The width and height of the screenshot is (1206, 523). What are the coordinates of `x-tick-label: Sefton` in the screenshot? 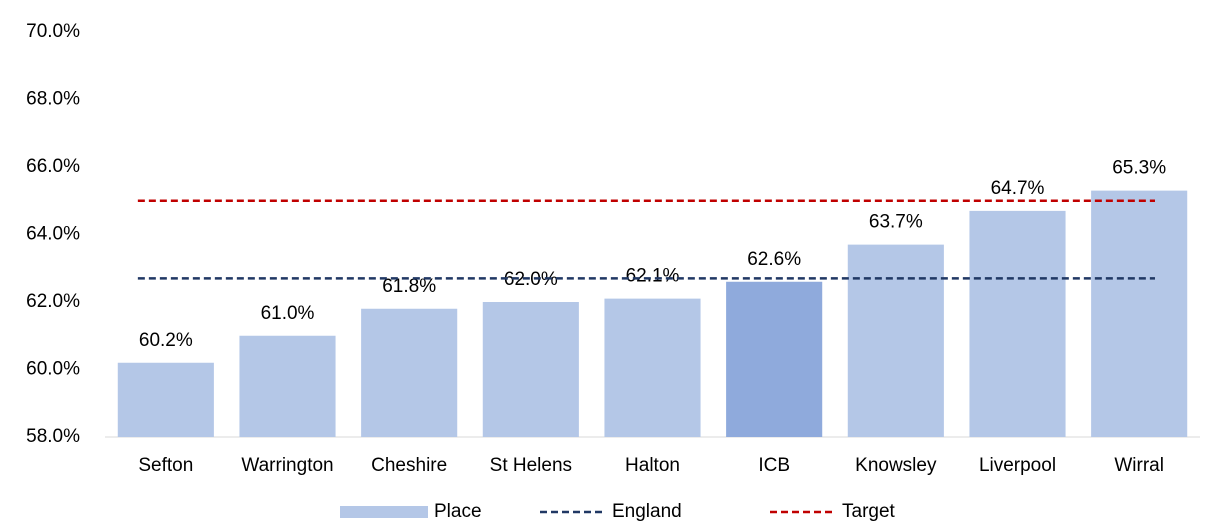 It's located at (165, 465).